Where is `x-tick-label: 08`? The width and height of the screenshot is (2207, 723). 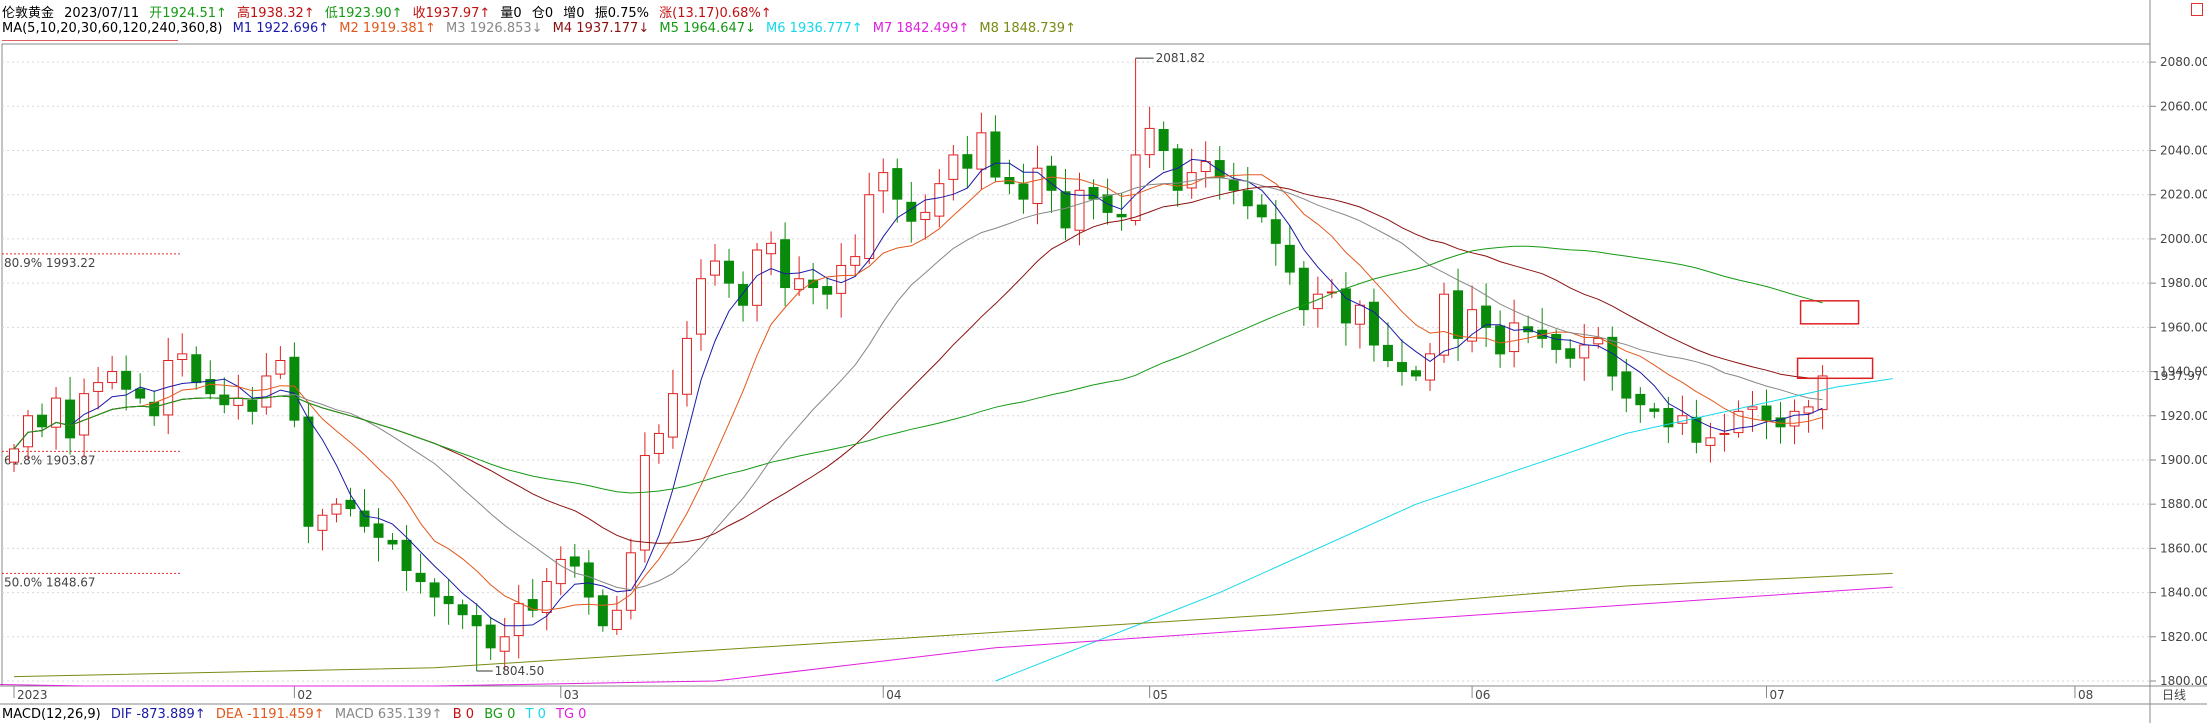
x-tick-label: 08 is located at coordinates (2085, 695).